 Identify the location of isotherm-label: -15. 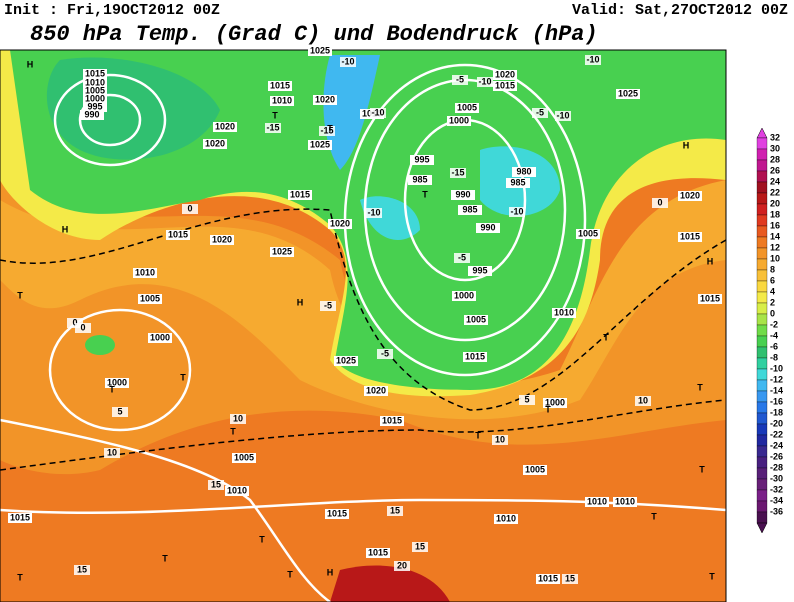
(326, 130).